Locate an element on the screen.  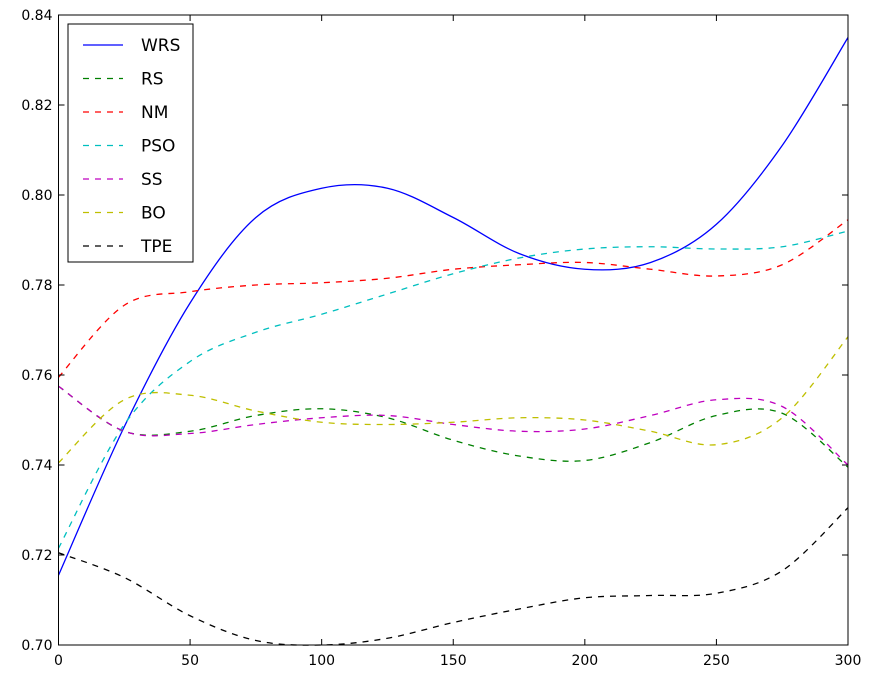
legend-label-rs: RS is located at coordinates (152, 80).